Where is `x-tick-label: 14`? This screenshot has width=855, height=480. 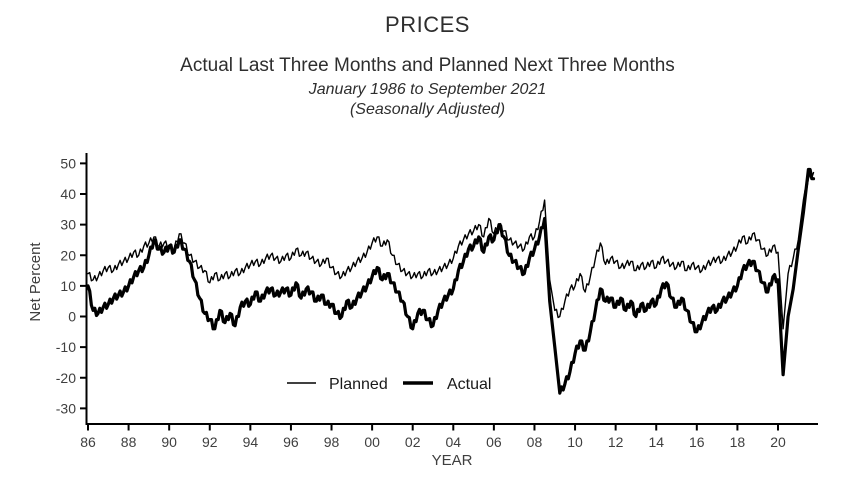
x-tick-label: 14 is located at coordinates (656, 442).